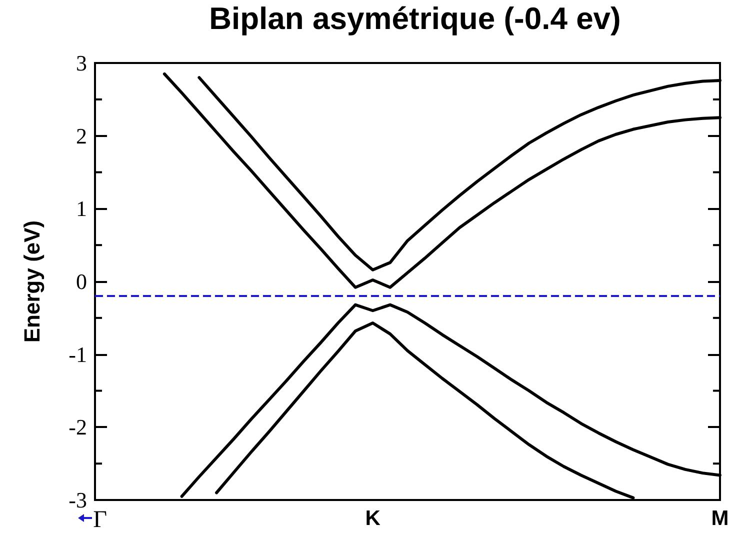  Describe the element at coordinates (720, 518) in the screenshot. I see `x-tick-label: M` at that location.